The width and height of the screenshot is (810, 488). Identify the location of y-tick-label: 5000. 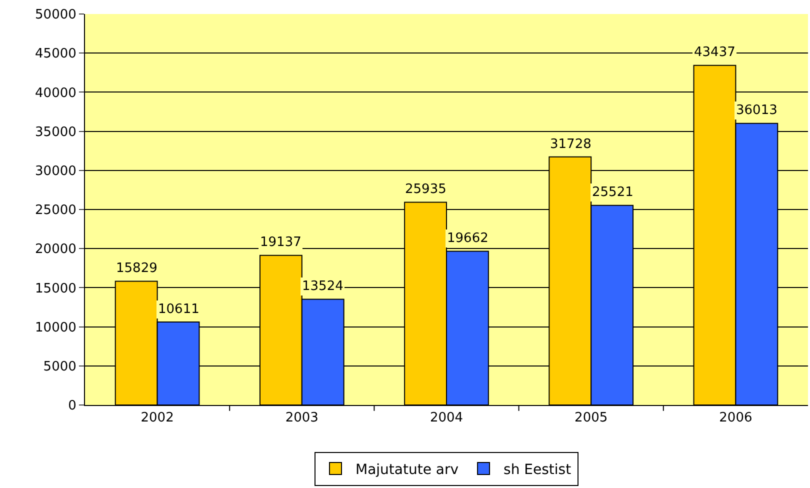
(59, 366).